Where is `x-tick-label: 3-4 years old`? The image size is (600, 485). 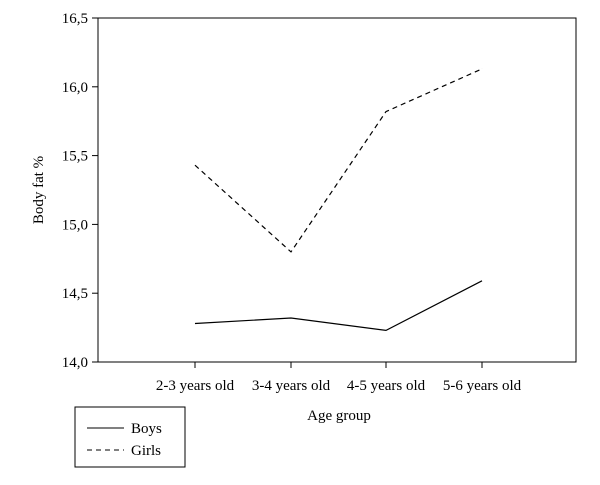
x-tick-label: 3-4 years old is located at coordinates (291, 386).